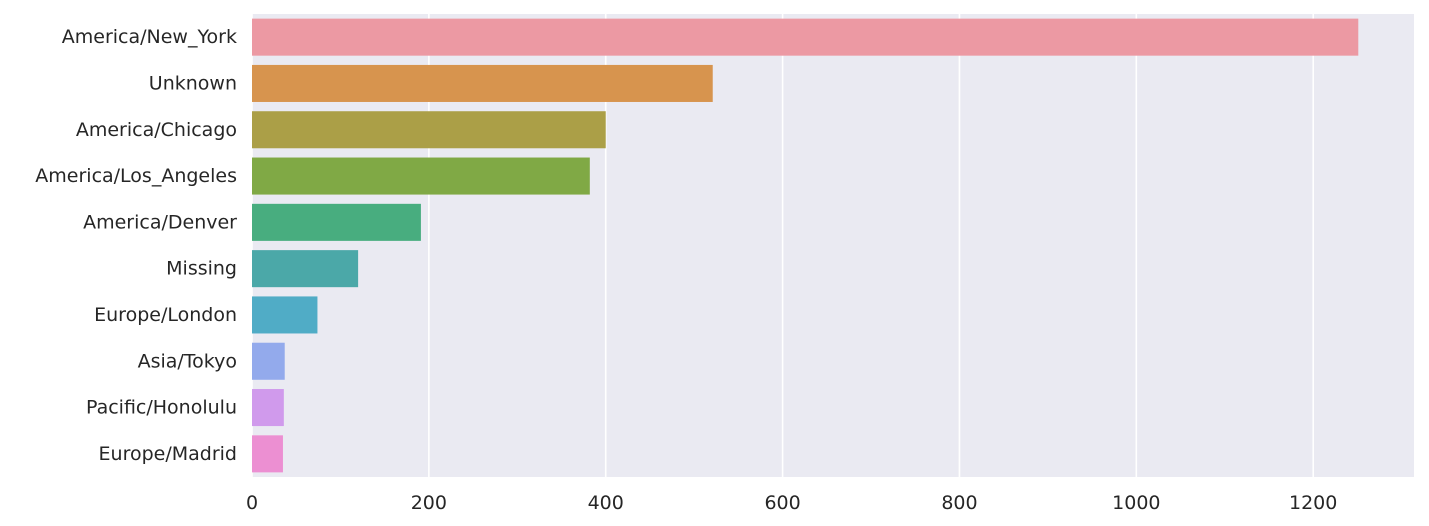  Describe the element at coordinates (606, 503) in the screenshot. I see `x-tick-label: 400` at that location.